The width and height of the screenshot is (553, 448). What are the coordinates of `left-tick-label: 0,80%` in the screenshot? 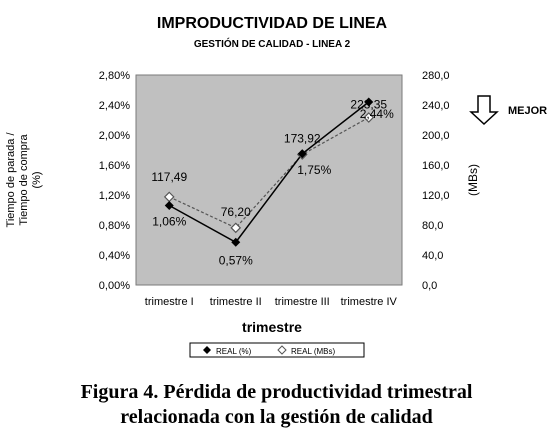 It's located at (114, 226).